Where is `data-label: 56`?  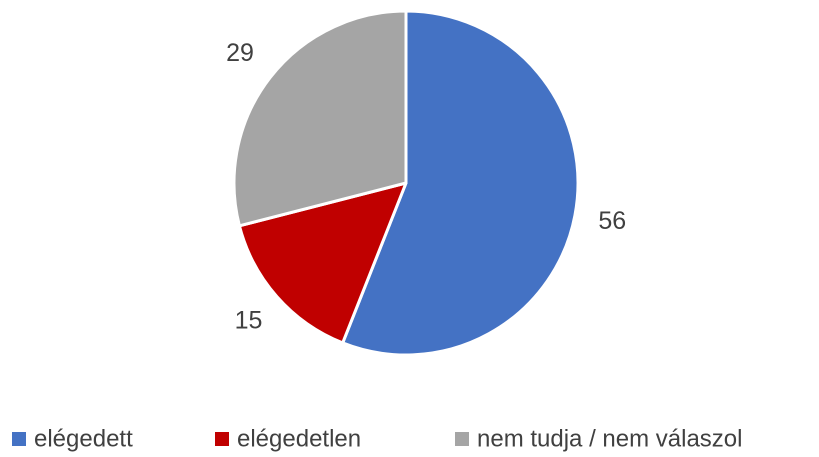
data-label: 56 is located at coordinates (612, 221).